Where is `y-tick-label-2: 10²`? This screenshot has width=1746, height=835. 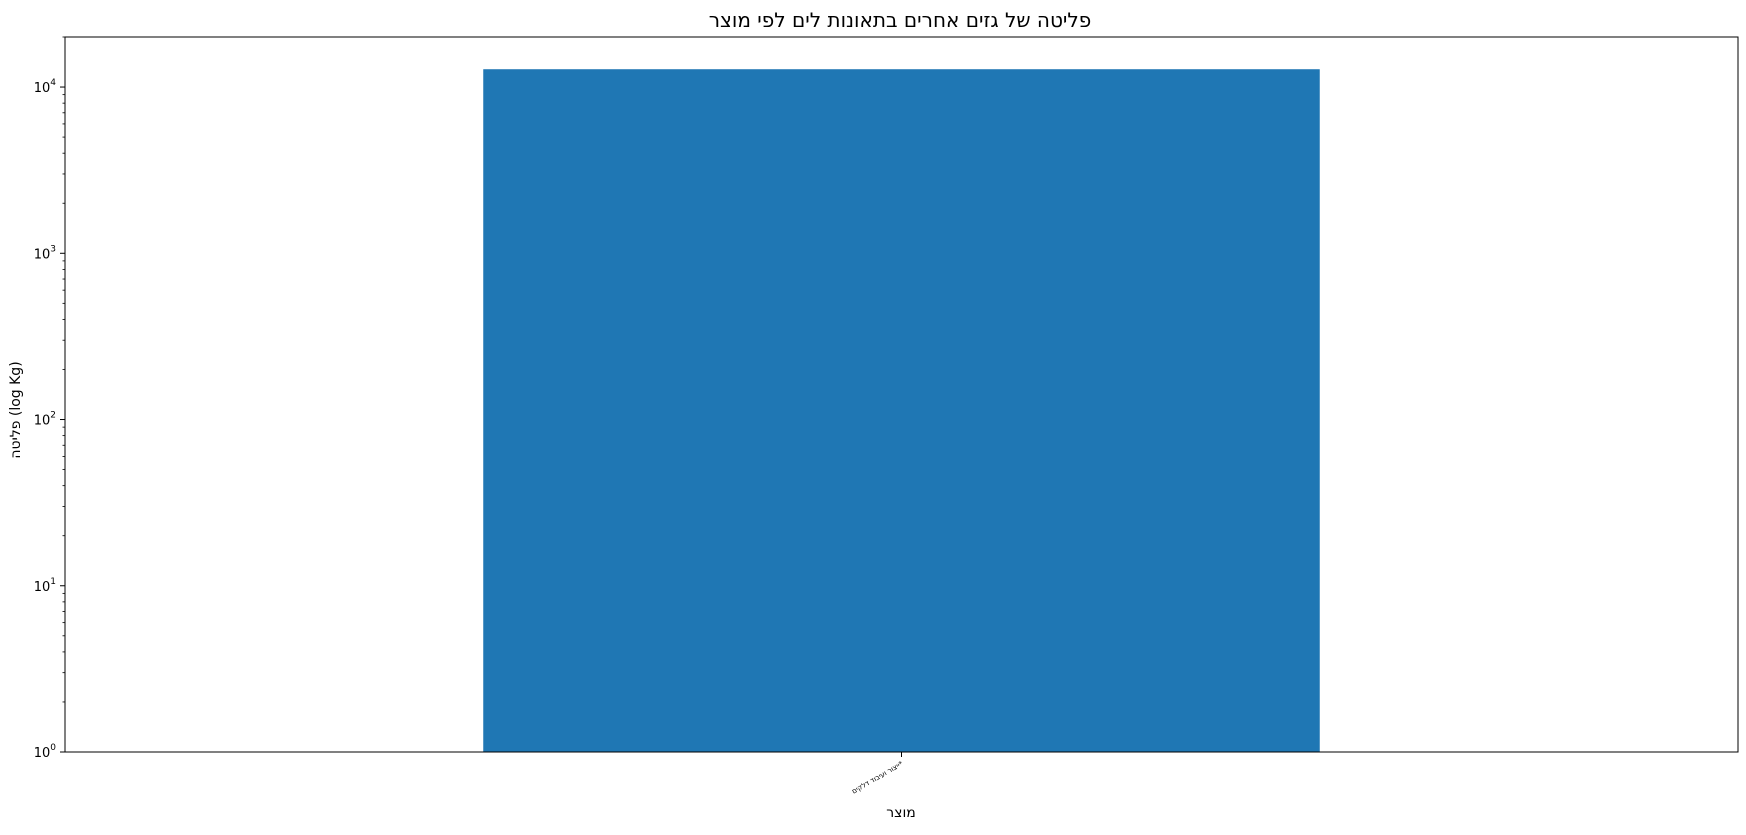 y-tick-label-2: 10² is located at coordinates (45, 420).